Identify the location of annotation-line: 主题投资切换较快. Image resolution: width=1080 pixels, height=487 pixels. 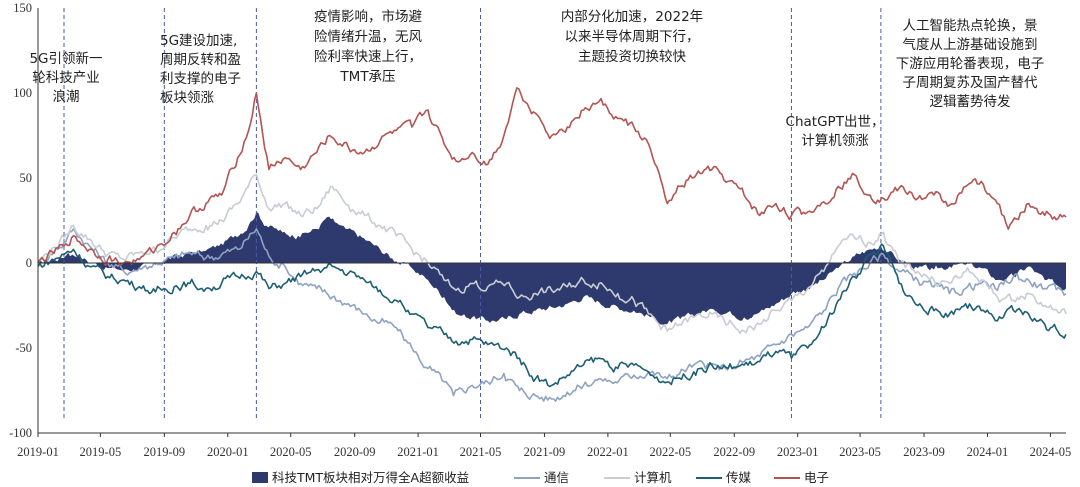
(632, 57).